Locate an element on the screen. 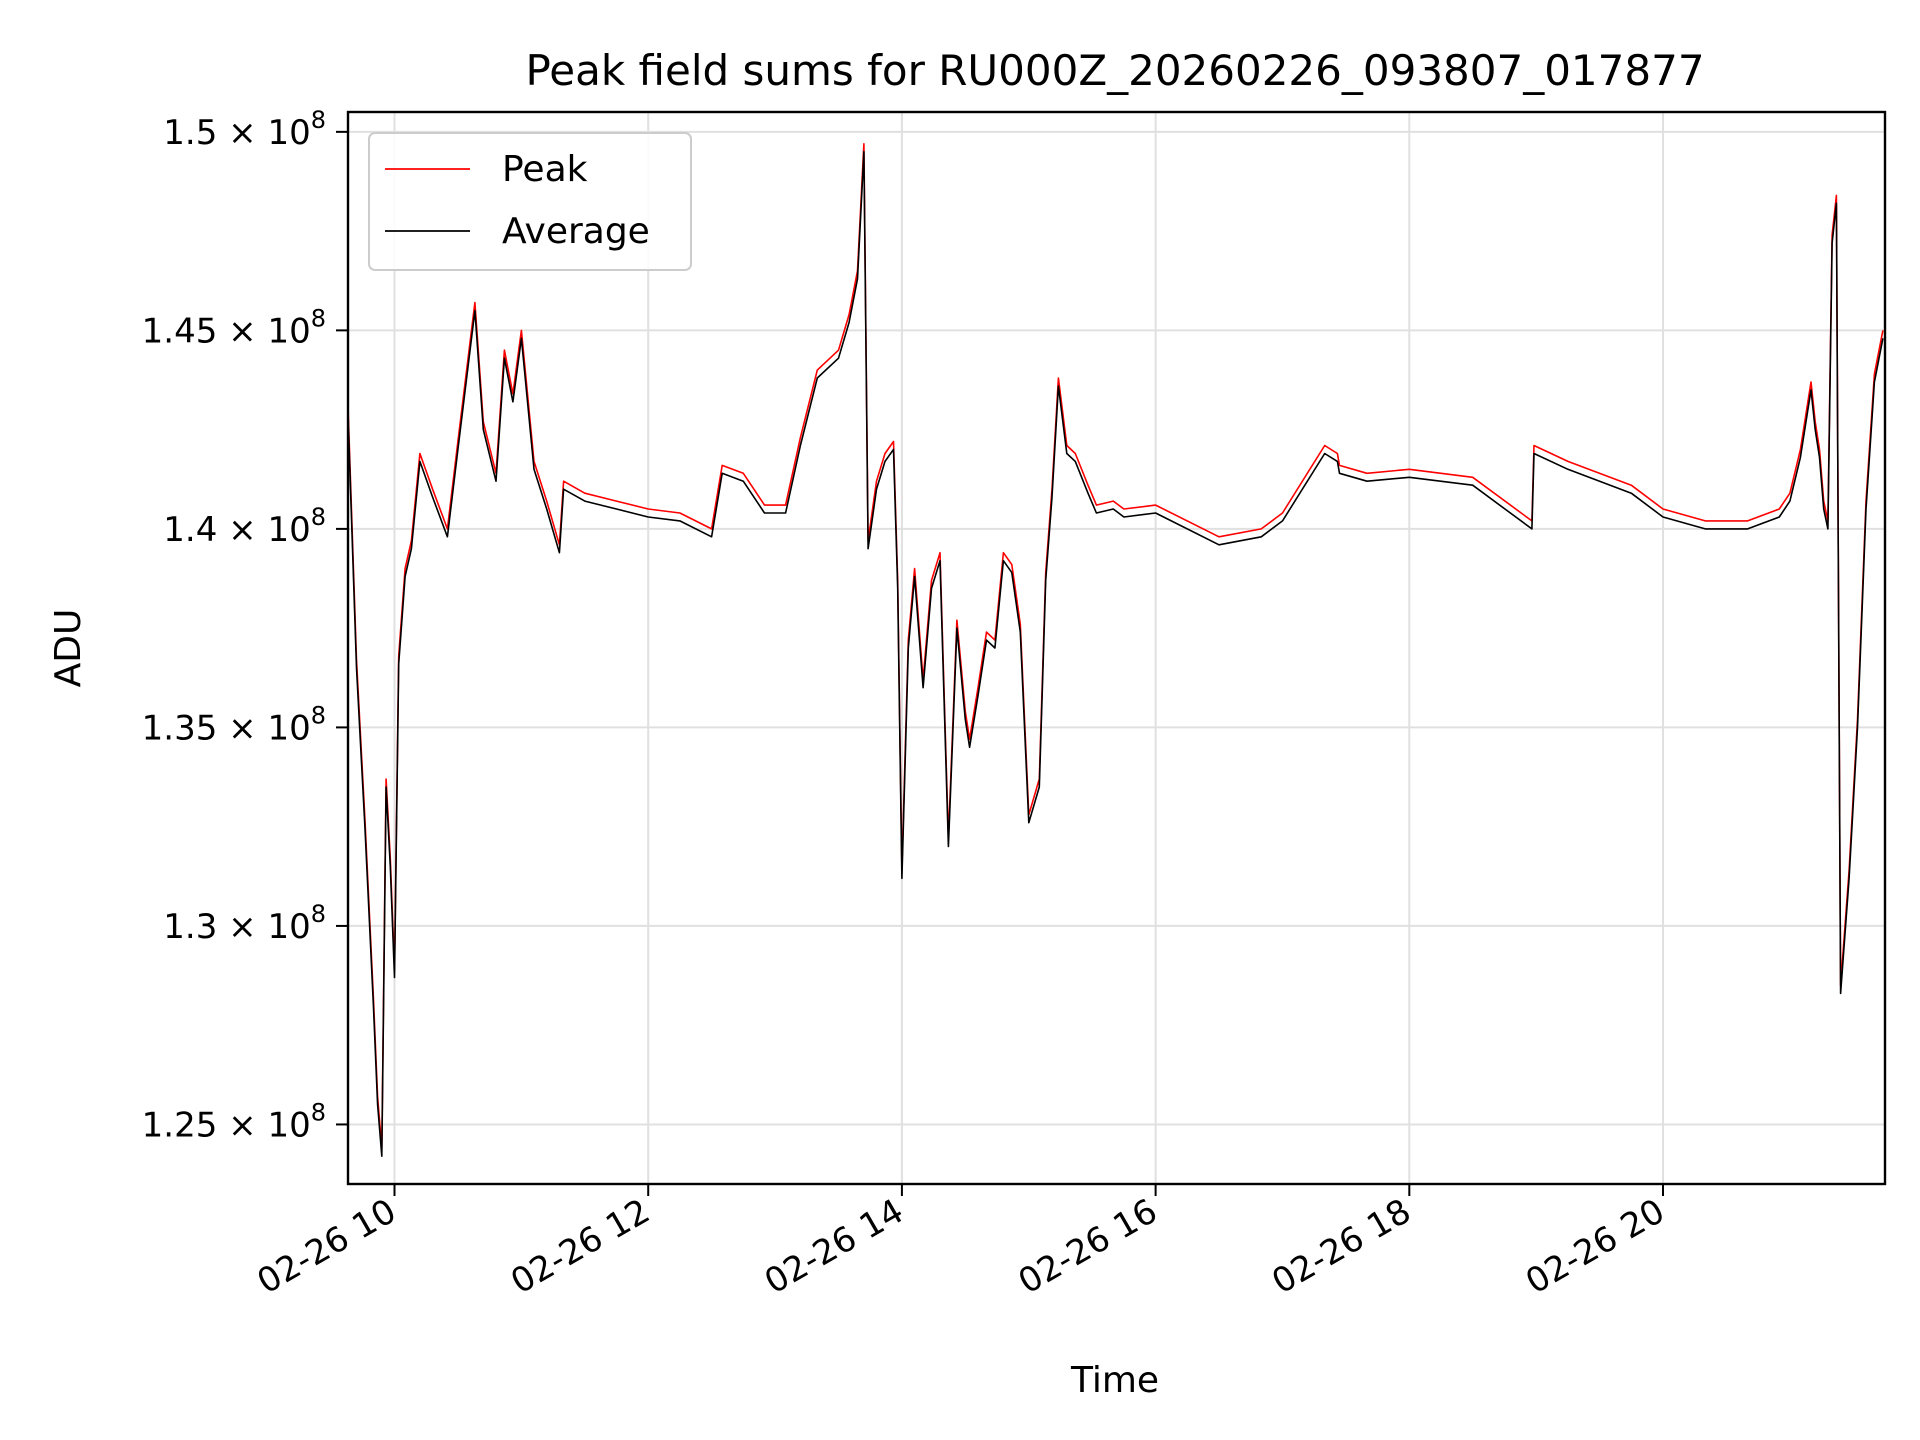  y-tick-label: 1.4 × 108 is located at coordinates (244, 526).